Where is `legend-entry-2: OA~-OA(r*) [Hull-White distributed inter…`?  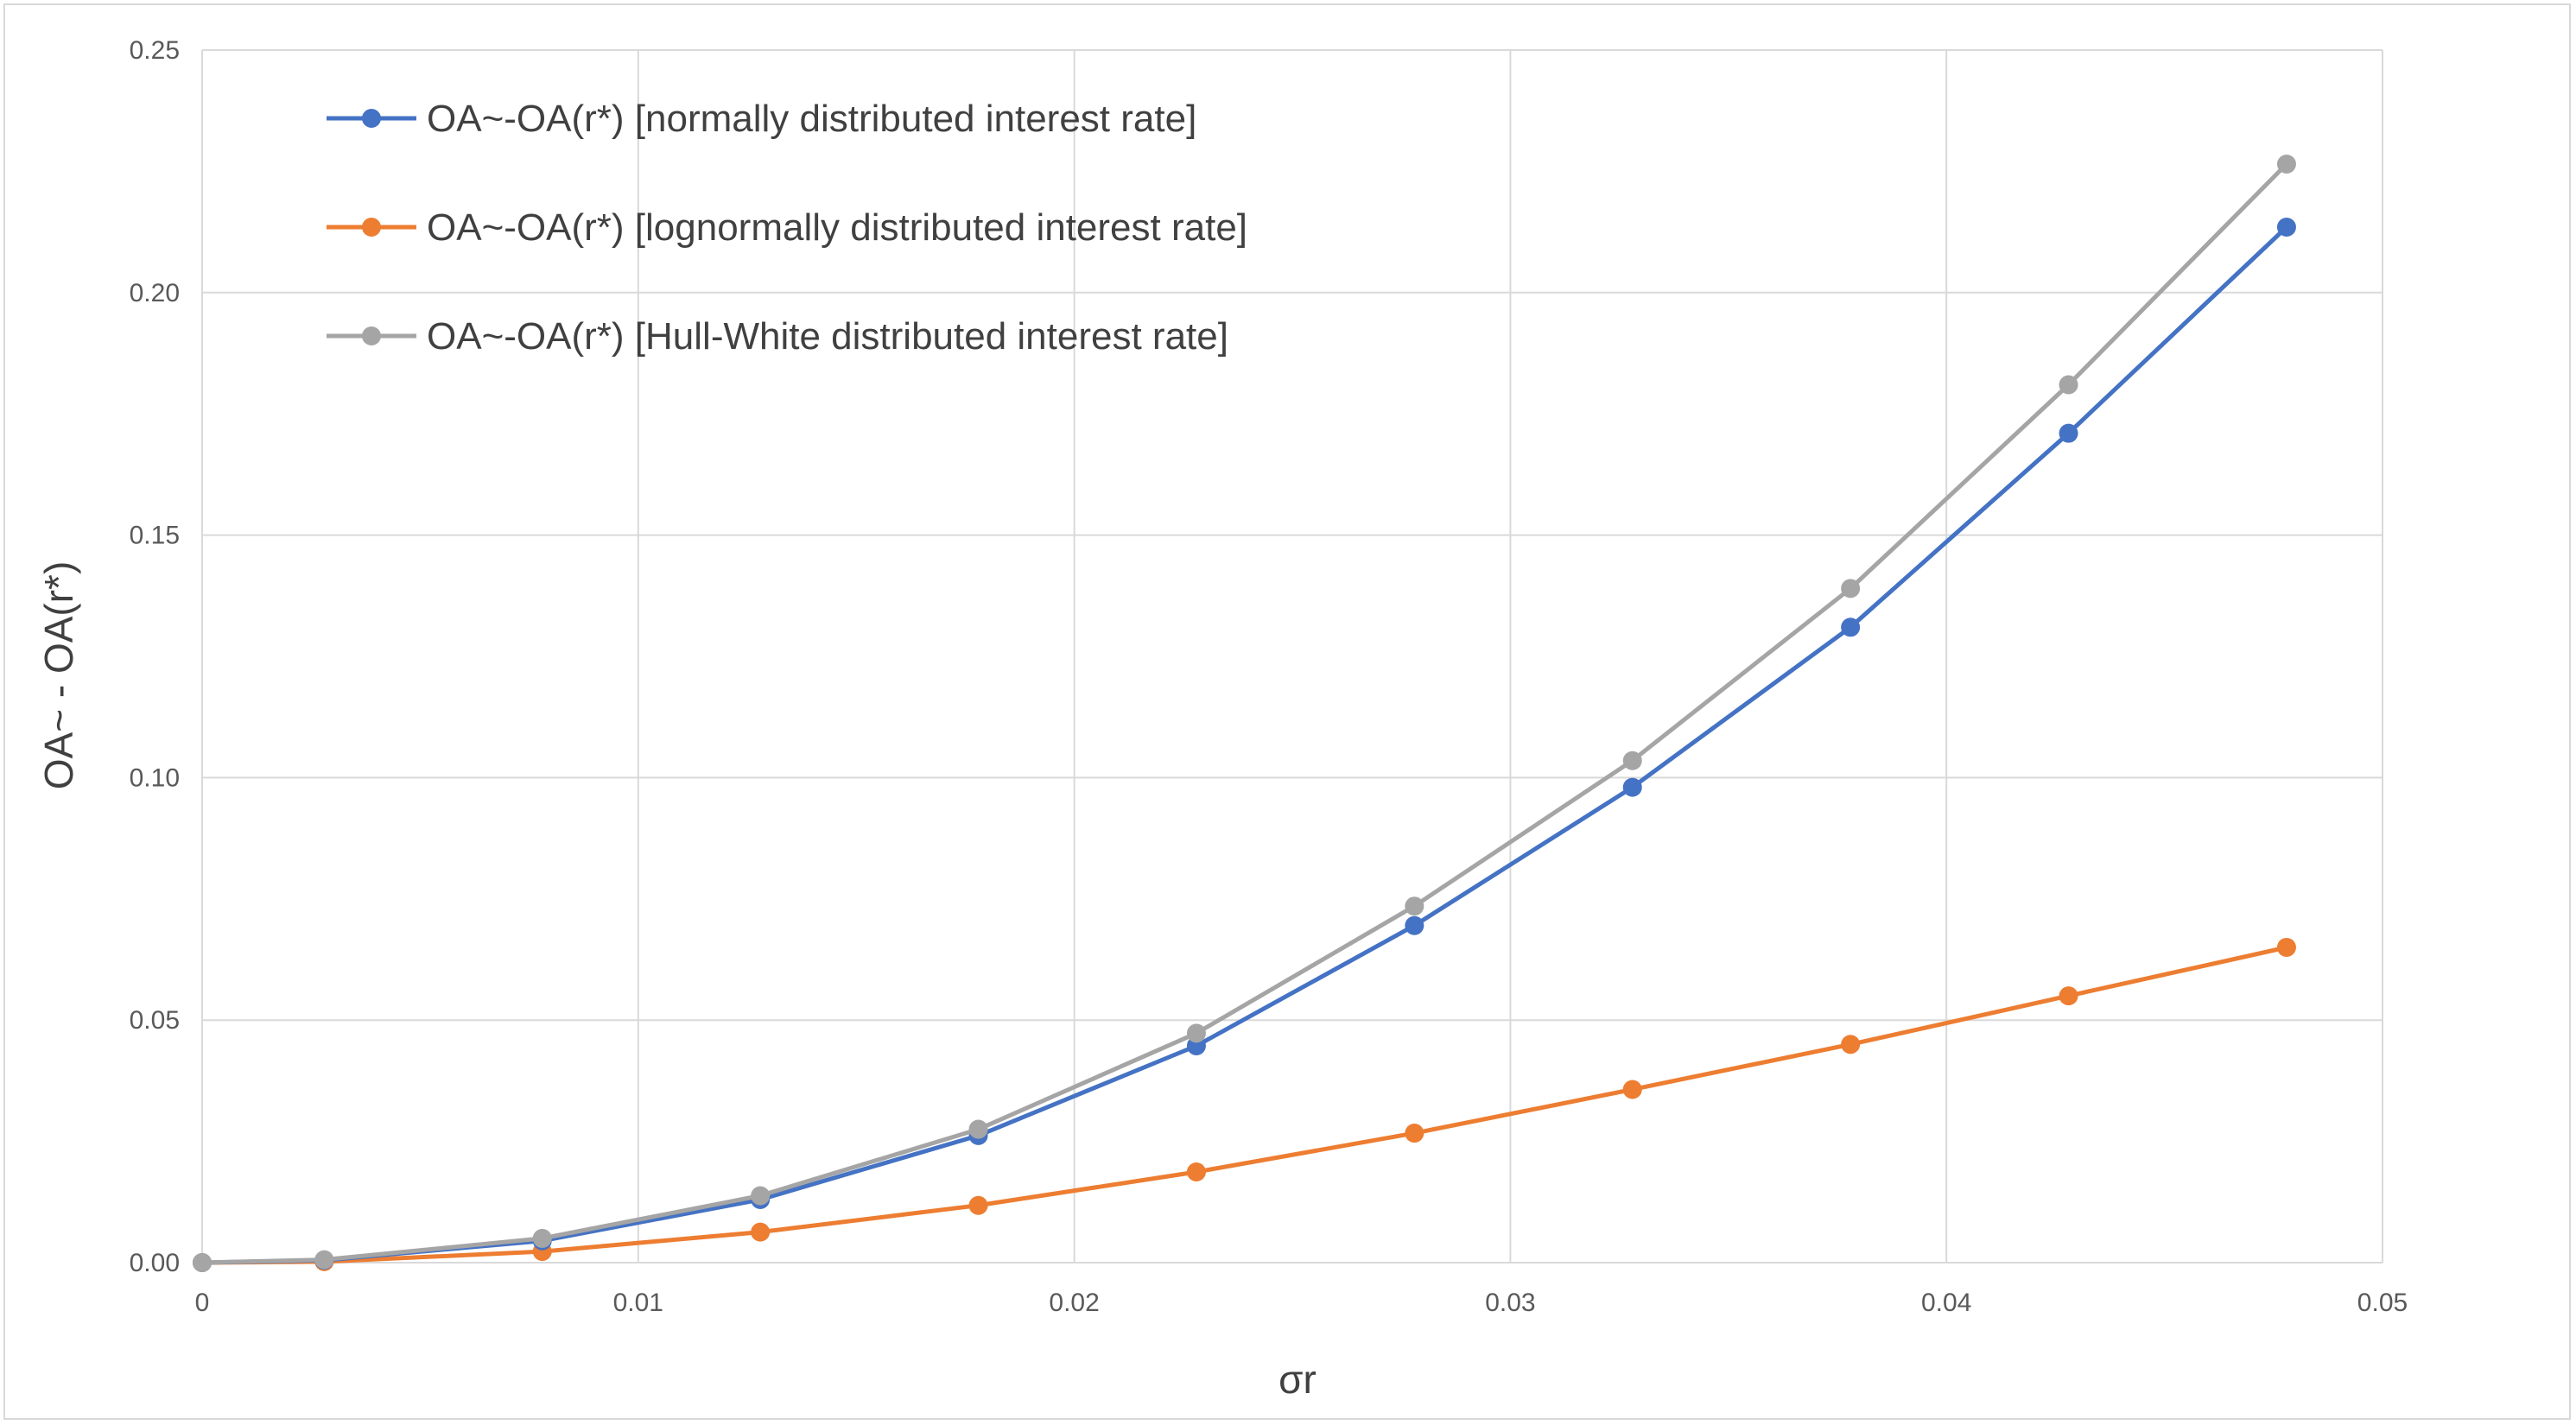 legend-entry-2: OA~-OA(r*) [Hull-White distributed inter… is located at coordinates (777, 336).